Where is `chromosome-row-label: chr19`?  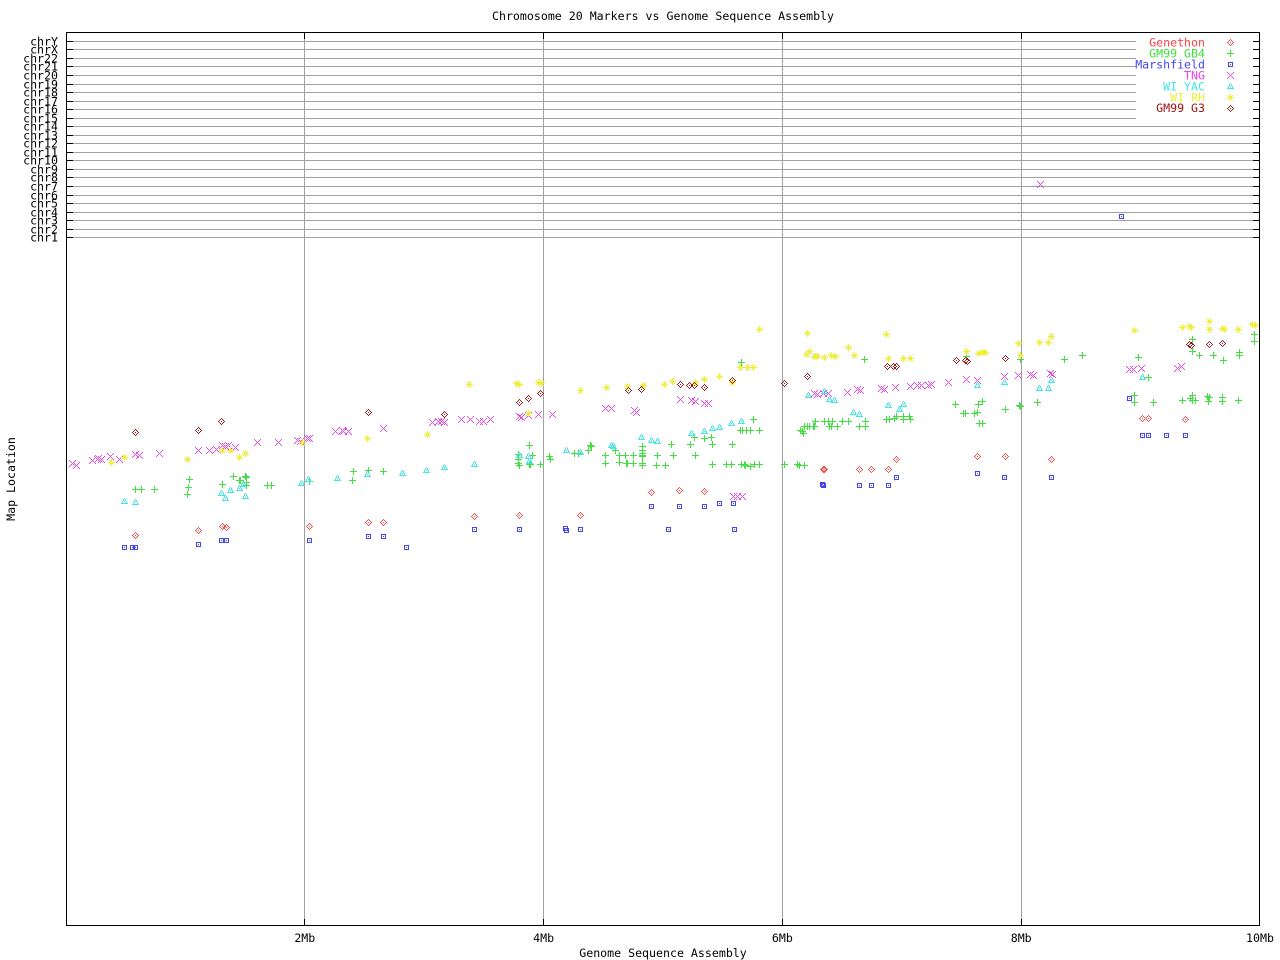
chromosome-row-label: chr19 is located at coordinates (40, 85).